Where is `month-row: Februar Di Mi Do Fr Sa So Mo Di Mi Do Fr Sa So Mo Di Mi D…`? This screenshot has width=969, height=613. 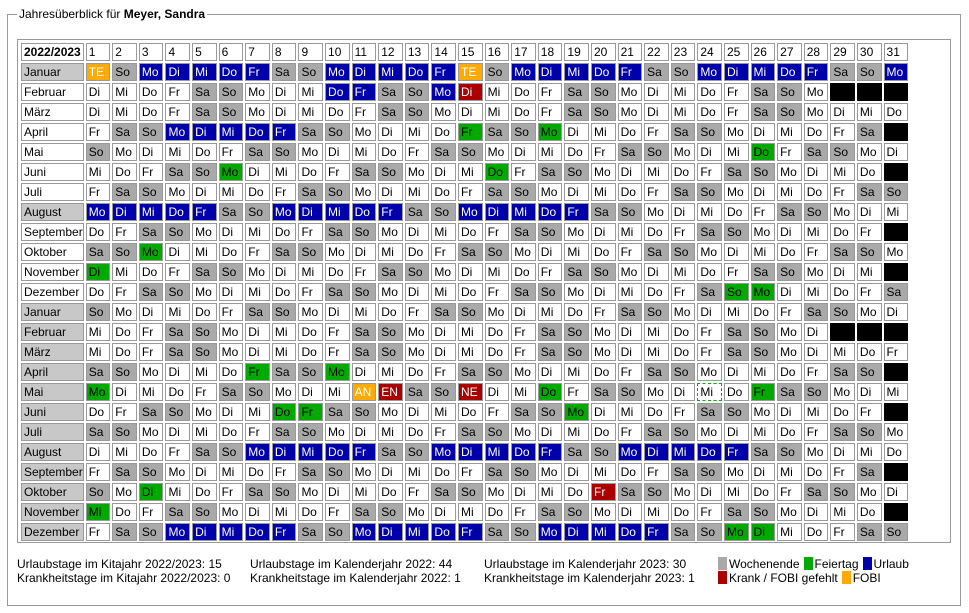
month-row: Februar Di Mi Do Fr Sa So Mo Di Mi Do Fr Sa So Mo Di Mi D… is located at coordinates (465, 92).